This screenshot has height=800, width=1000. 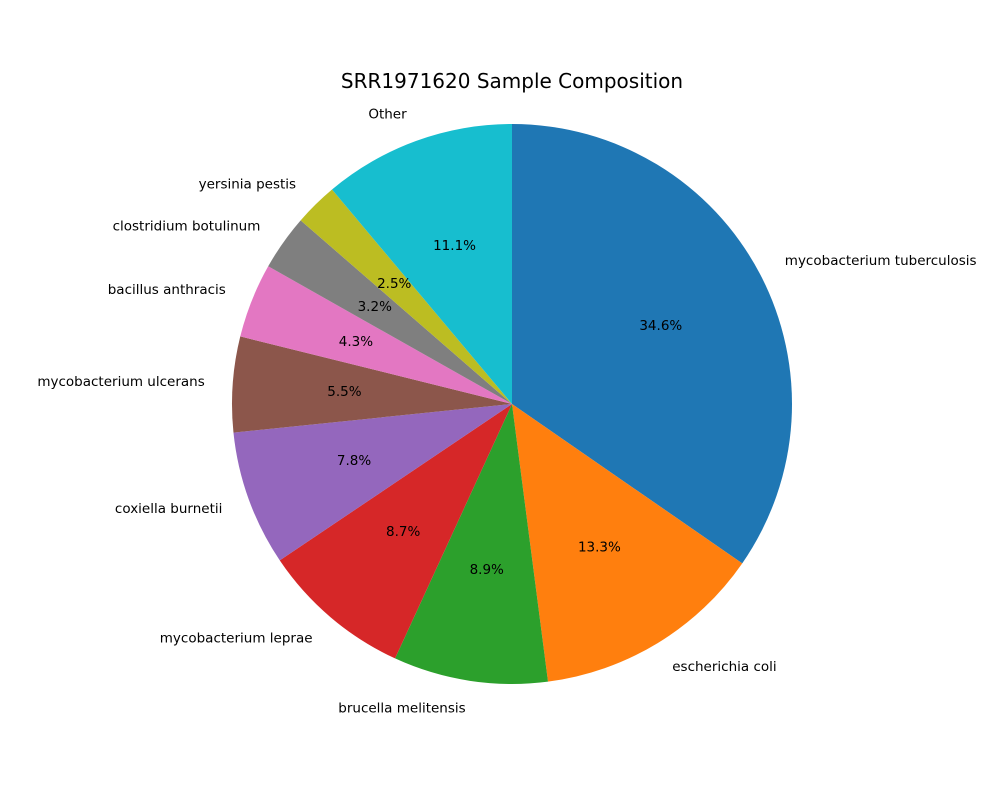 I want to click on percent-label-mycobacterium-leprae: 8.7%, so click(x=403, y=532).